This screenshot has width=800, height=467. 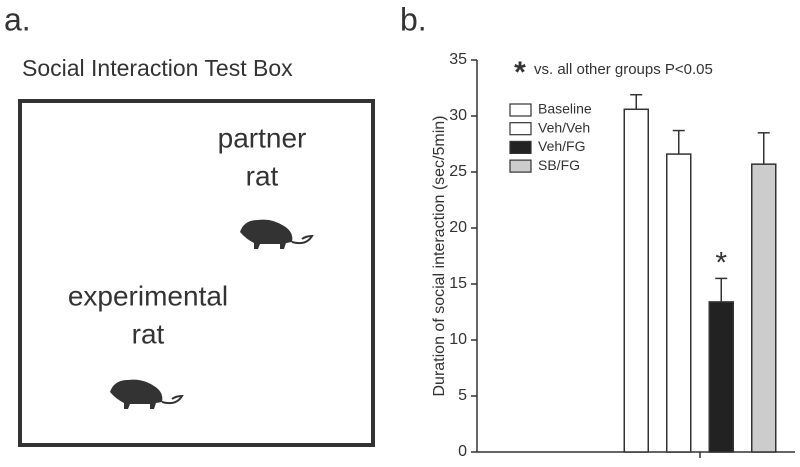 What do you see at coordinates (458, 115) in the screenshot?
I see `y-tick-label: 30` at bounding box center [458, 115].